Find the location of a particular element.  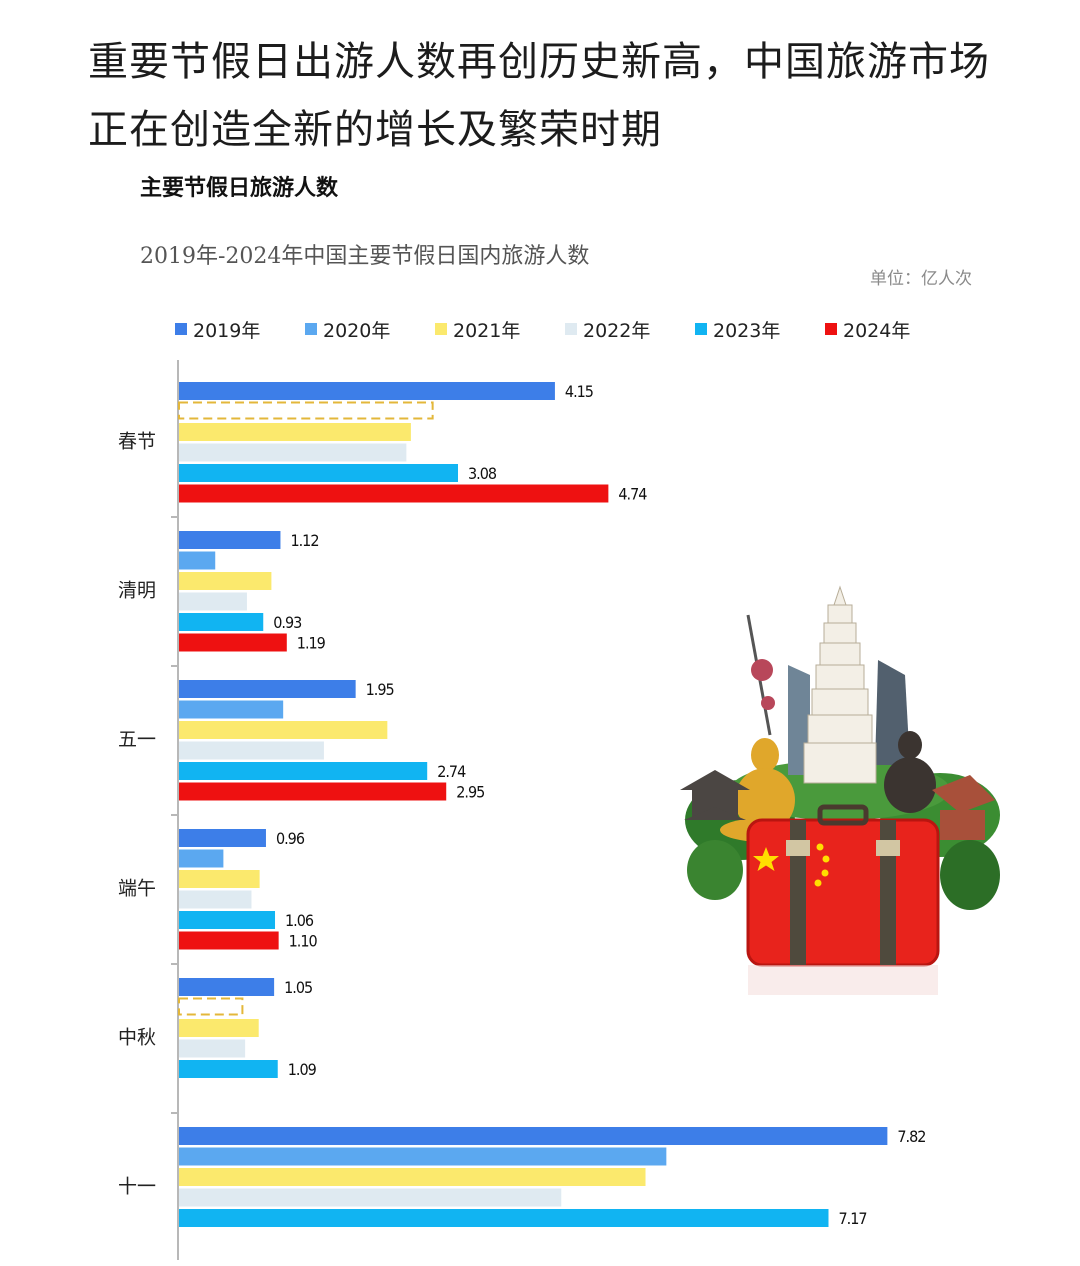

legend-label: 2021年 is located at coordinates (487, 330).